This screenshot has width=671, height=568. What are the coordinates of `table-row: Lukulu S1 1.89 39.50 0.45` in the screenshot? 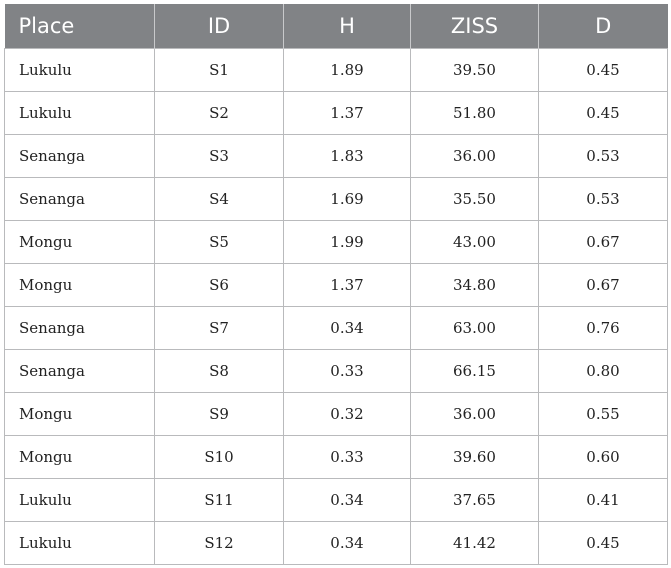 It's located at (336, 70).